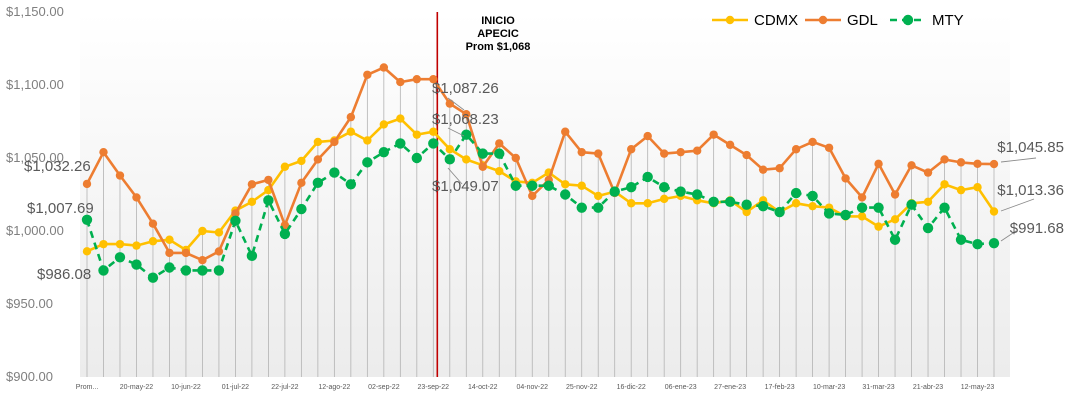 This screenshot has height=417, width=1069. I want to click on y-tick-label: $900.00, so click(29, 376).